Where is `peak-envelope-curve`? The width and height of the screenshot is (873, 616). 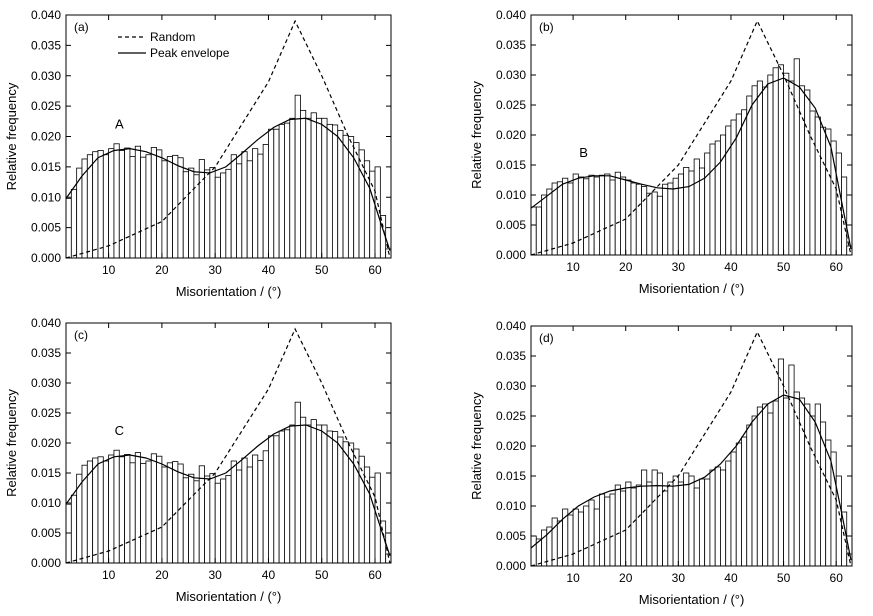
peak-envelope-curve is located at coordinates (691, 477).